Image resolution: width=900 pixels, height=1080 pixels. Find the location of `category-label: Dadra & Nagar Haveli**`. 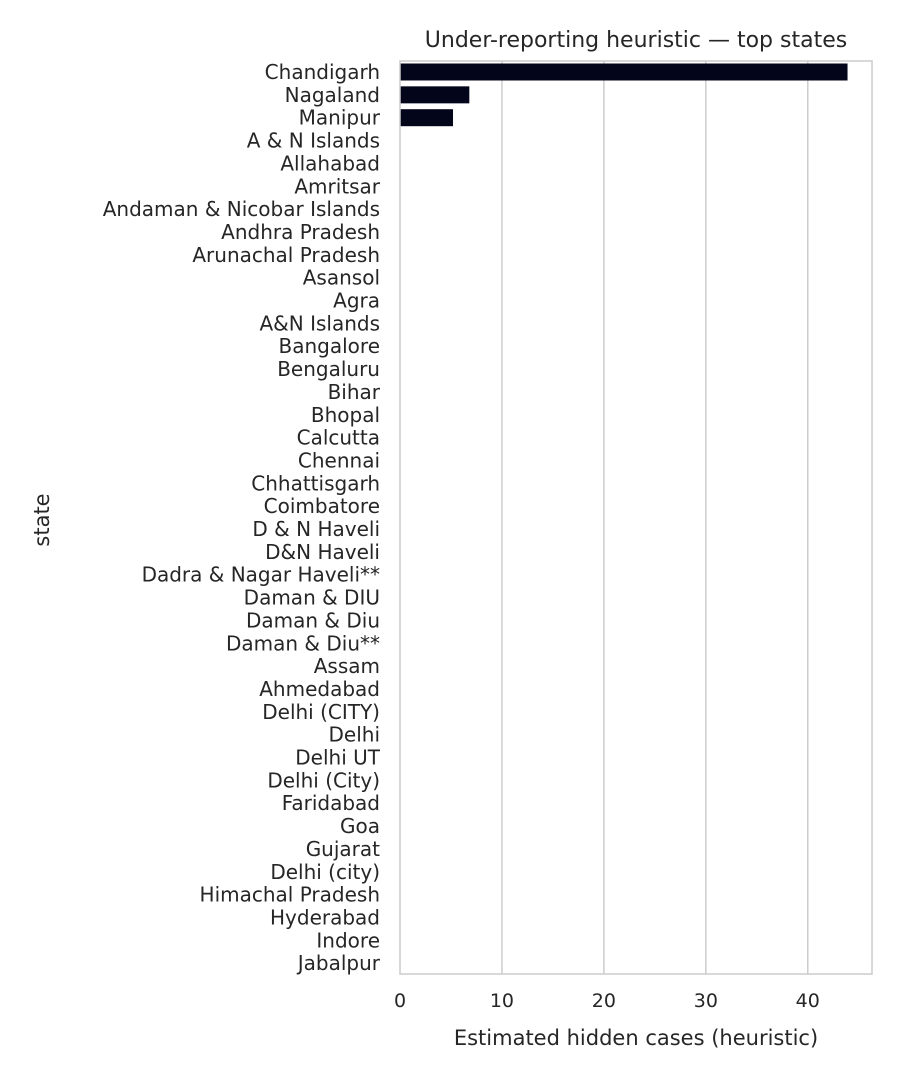

category-label: Dadra & Nagar Haveli** is located at coordinates (261, 575).